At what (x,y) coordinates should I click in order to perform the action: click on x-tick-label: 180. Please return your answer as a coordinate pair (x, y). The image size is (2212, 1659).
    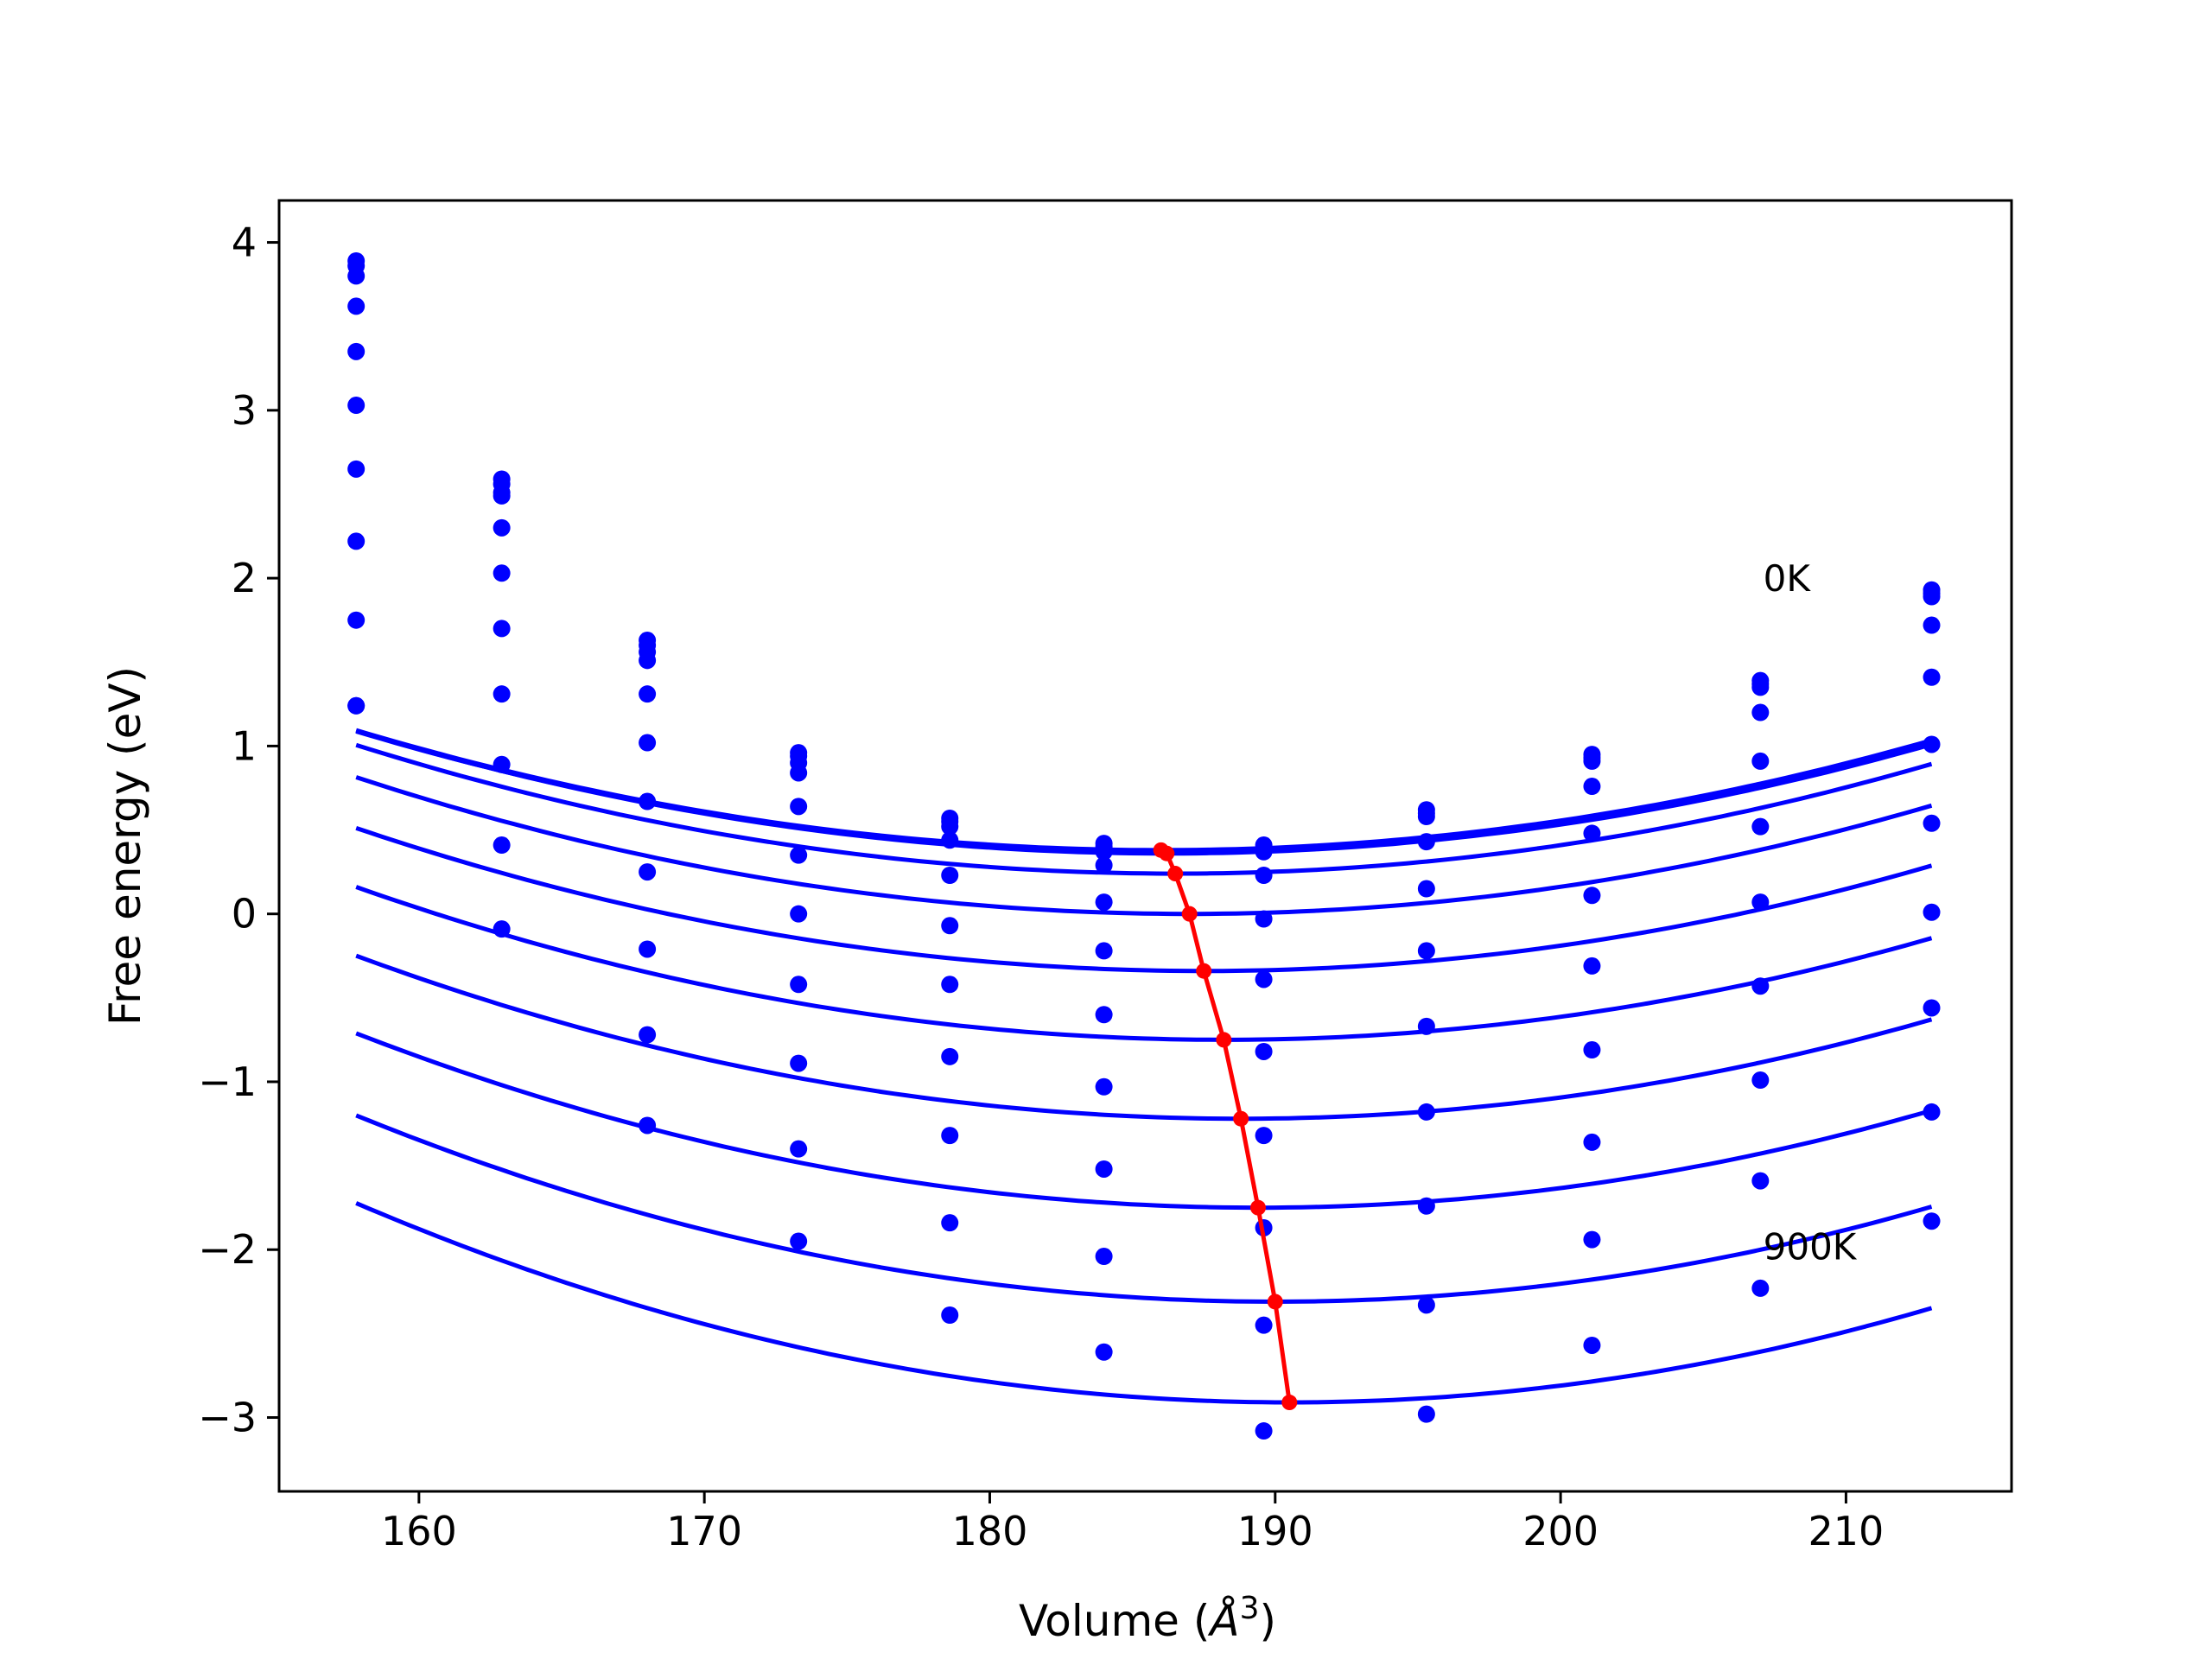
    Looking at the image, I should click on (990, 1531).